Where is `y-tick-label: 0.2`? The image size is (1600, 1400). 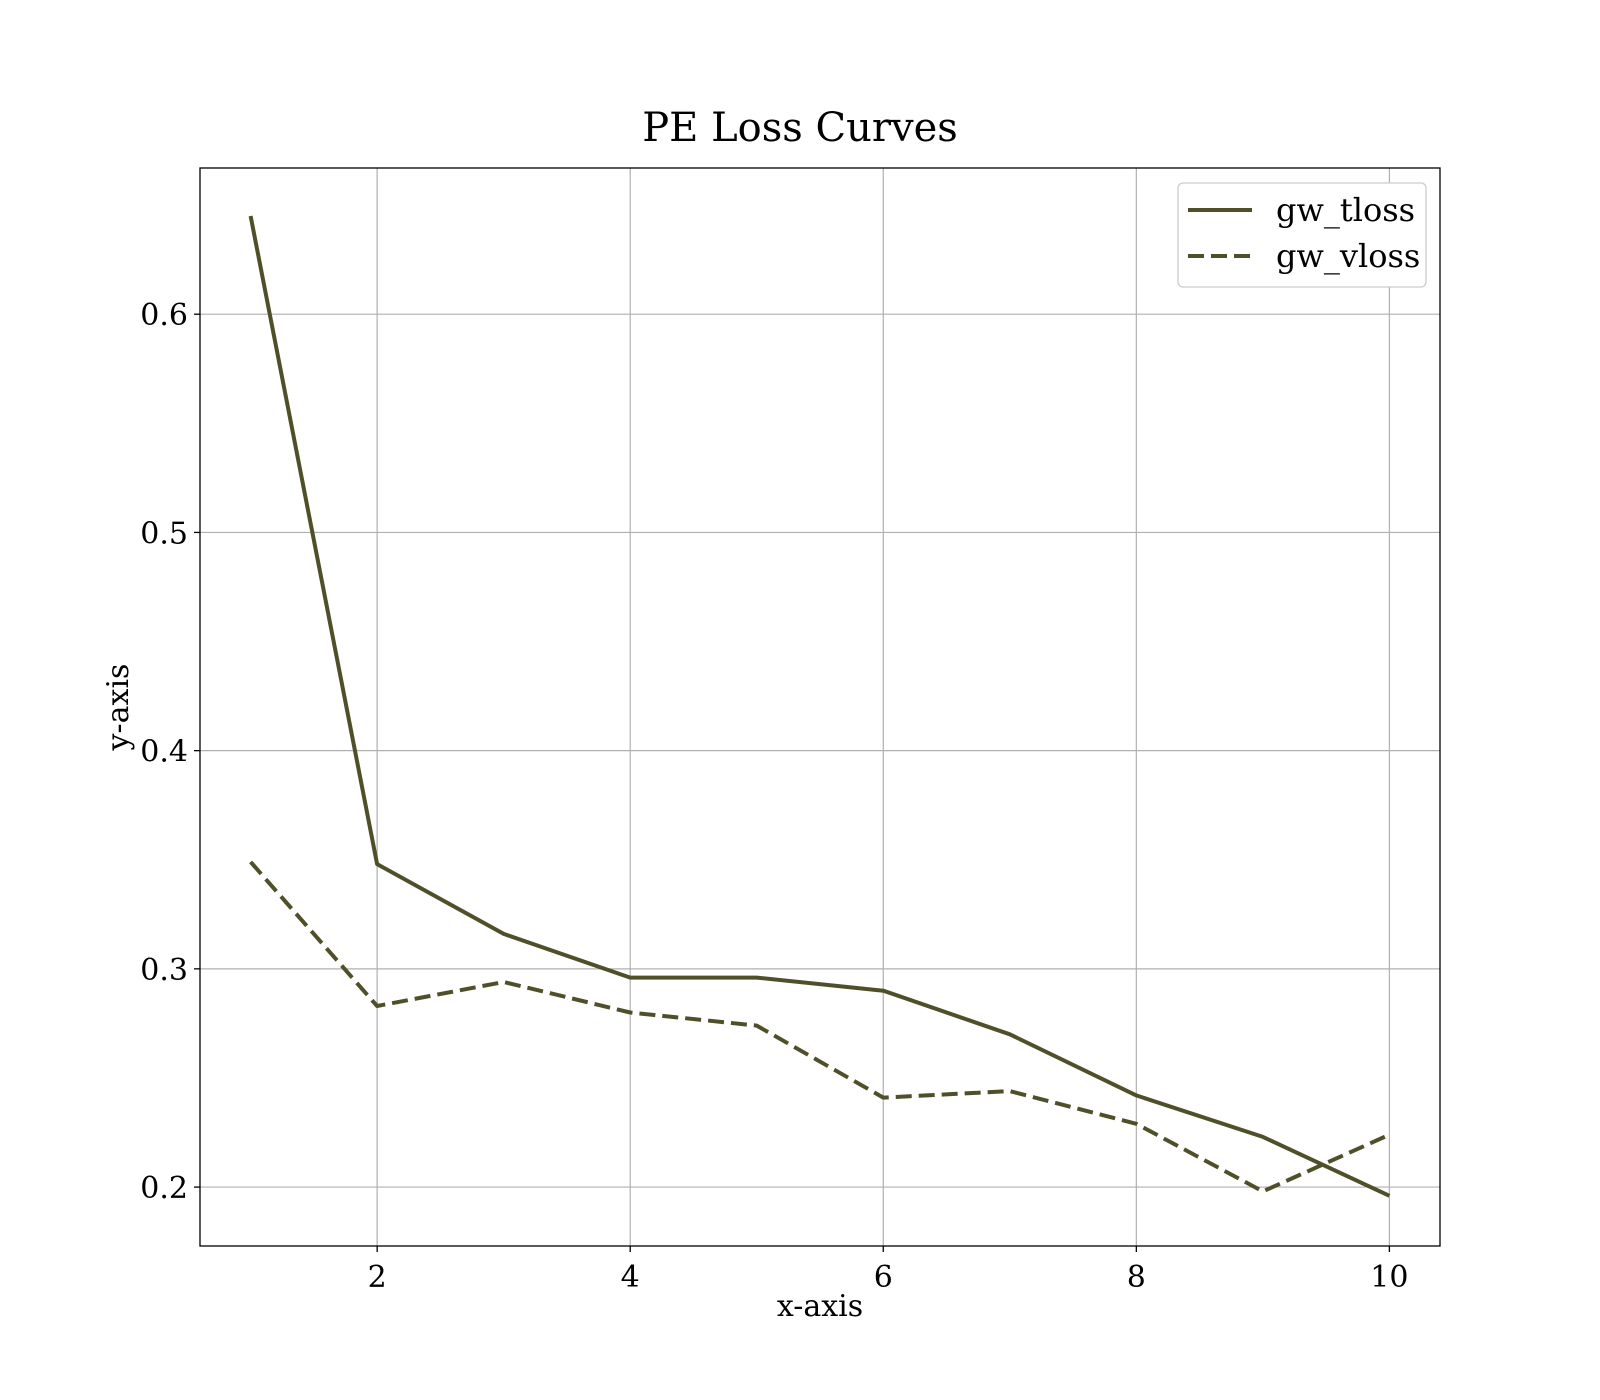 y-tick-label: 0.2 is located at coordinates (164, 1188).